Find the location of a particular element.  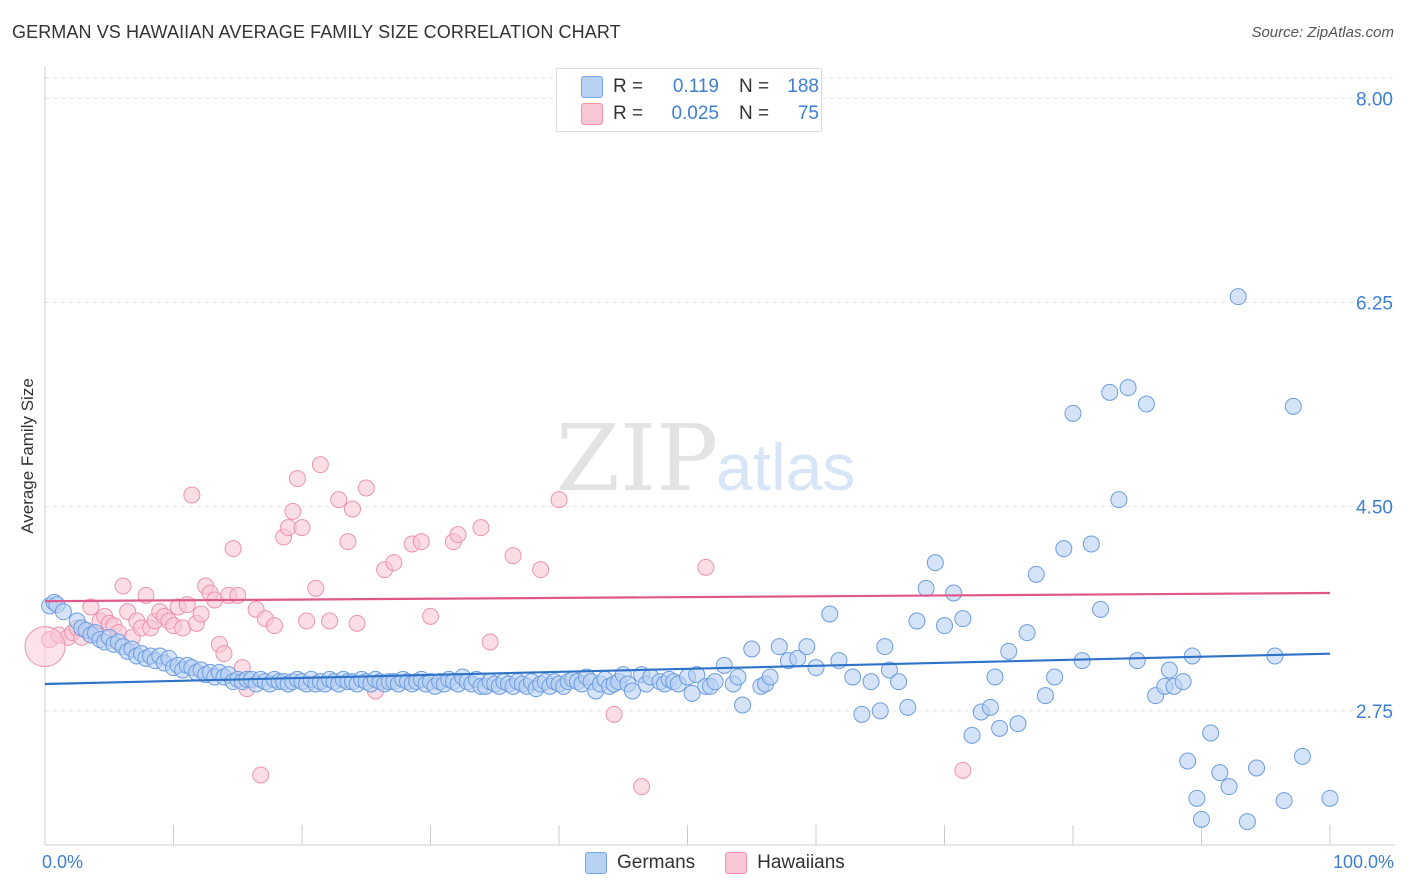

series-legend: Germans Hawaiians is located at coordinates (715, 863).